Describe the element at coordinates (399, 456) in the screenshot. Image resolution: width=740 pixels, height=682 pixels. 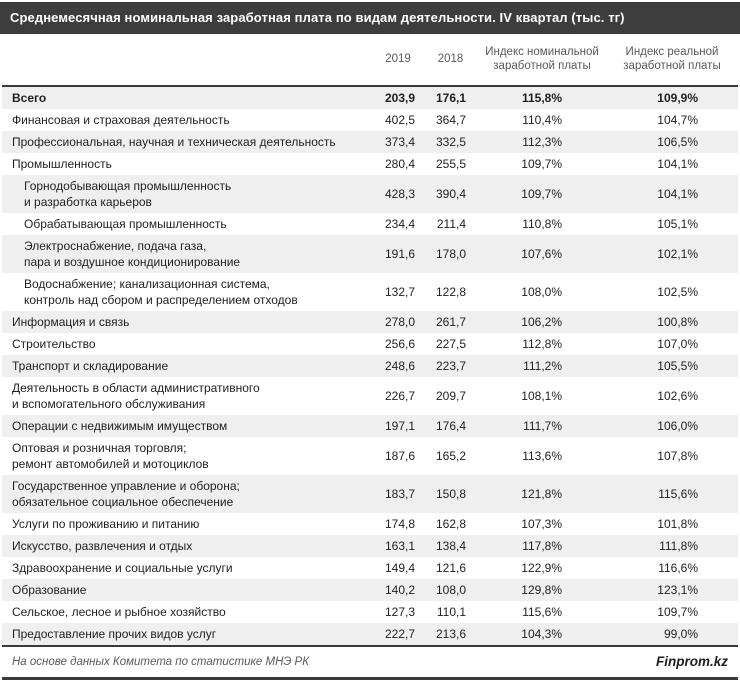
I see `value-2019: 187,6` at that location.